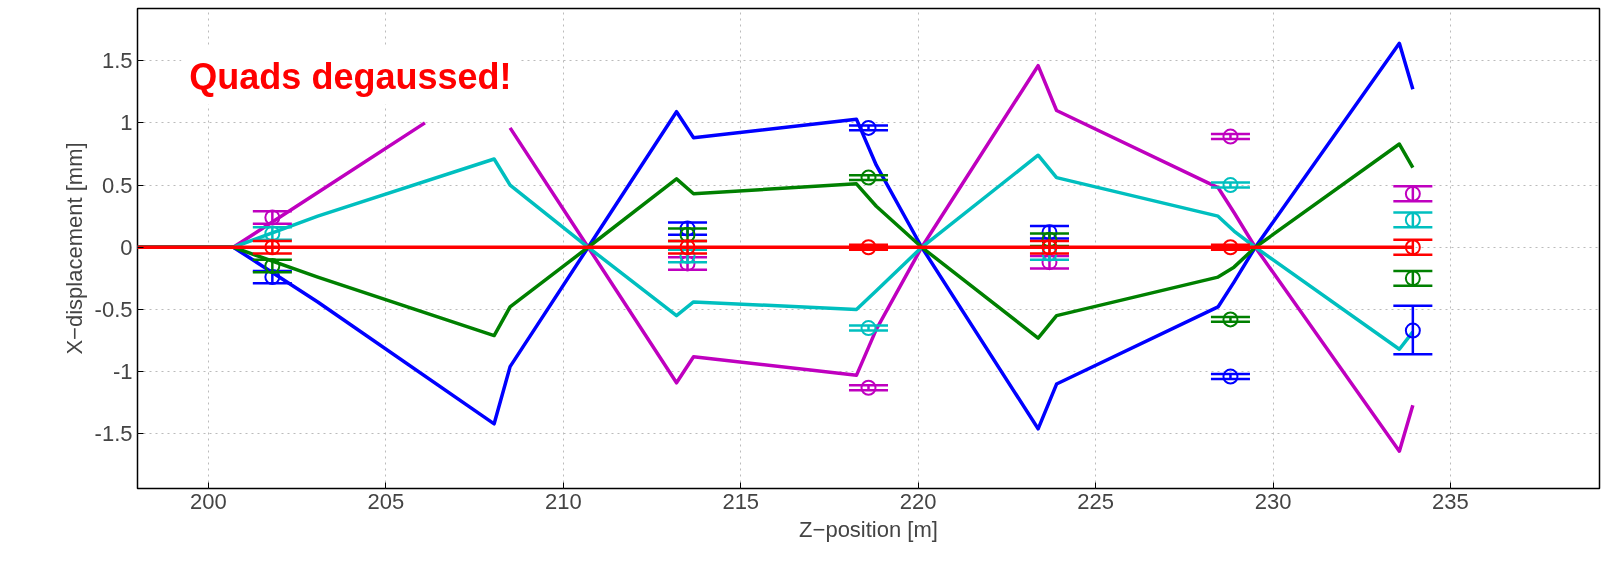 The width and height of the screenshot is (1603, 574). I want to click on y-tick-label: -1.5, so click(113, 434).